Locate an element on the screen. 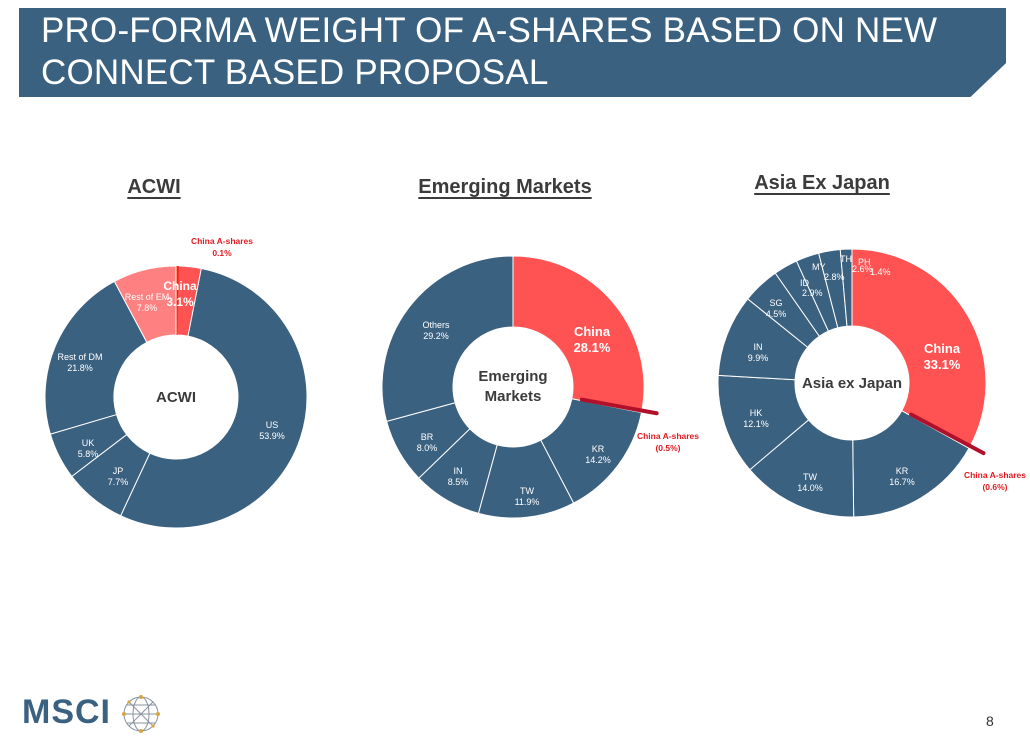 This screenshot has width=1030, height=750. donut-asia-ex-japan is located at coordinates (852, 383).